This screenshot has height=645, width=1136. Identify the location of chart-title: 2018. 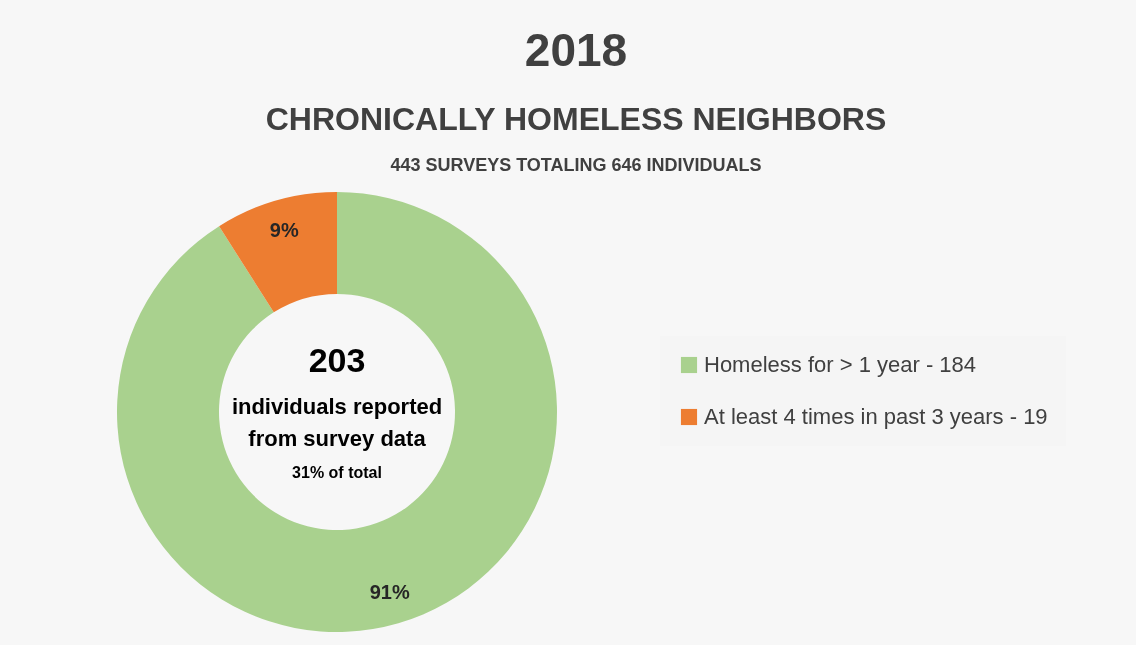
(576, 50).